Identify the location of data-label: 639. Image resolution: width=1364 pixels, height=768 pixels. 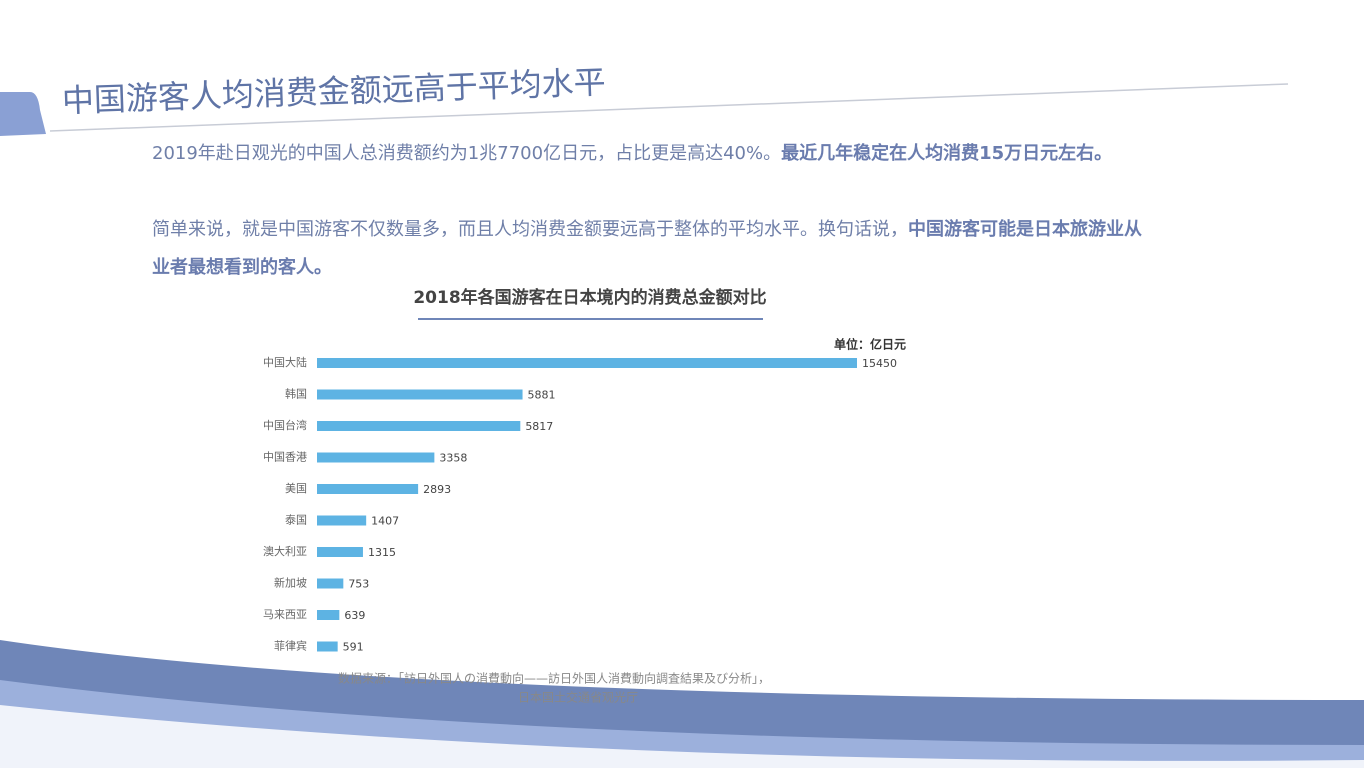
(354, 615).